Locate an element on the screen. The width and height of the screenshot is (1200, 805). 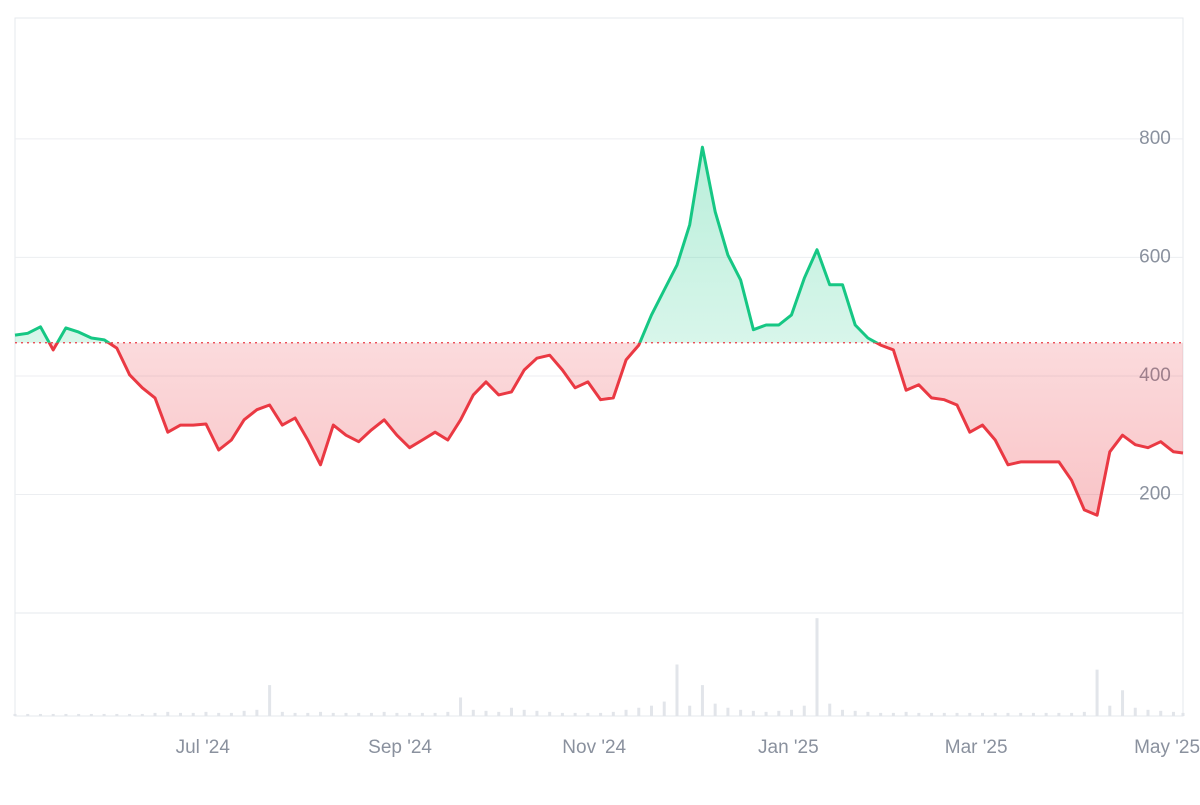
x-tick-label: Jul '24 is located at coordinates (203, 747).